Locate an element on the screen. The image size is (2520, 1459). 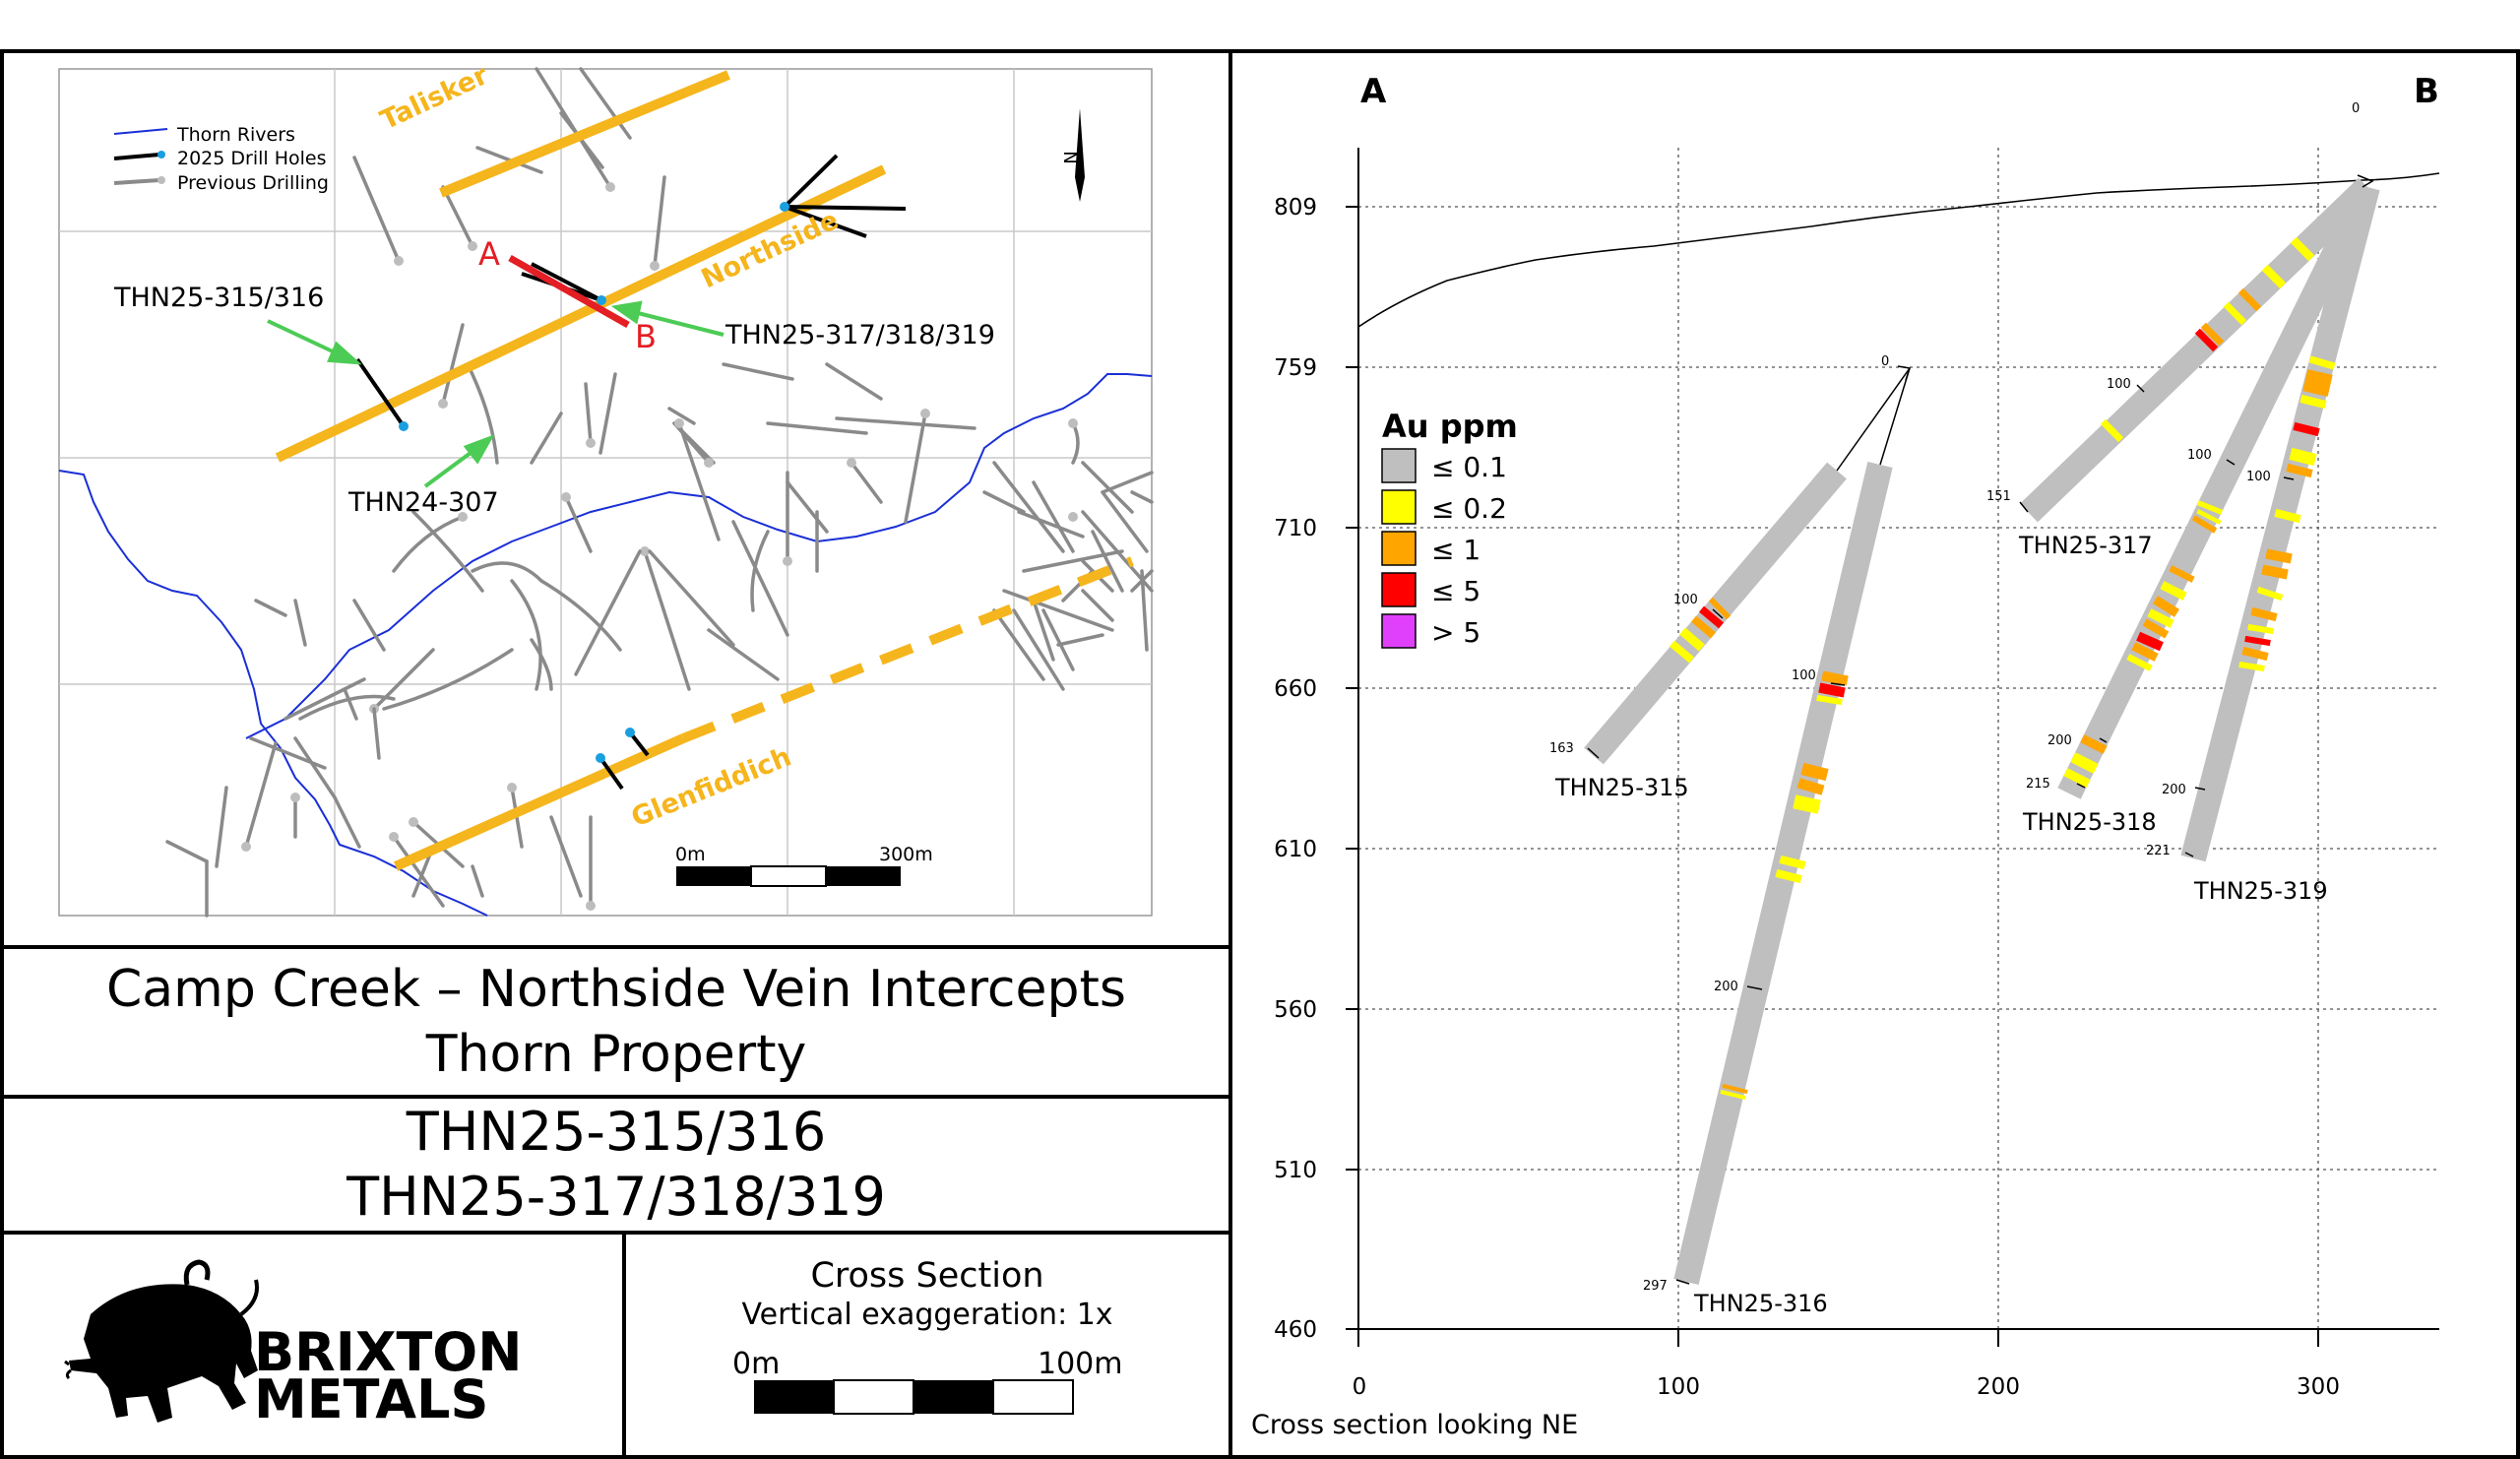
talisker-vein is located at coordinates (584, 134).